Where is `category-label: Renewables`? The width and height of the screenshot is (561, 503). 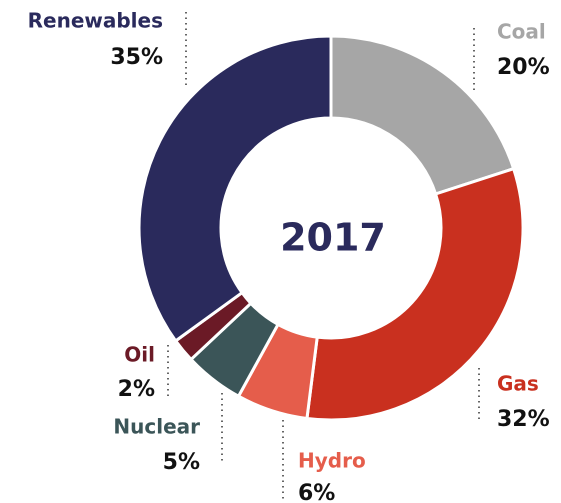
category-label: Renewables is located at coordinates (95, 21).